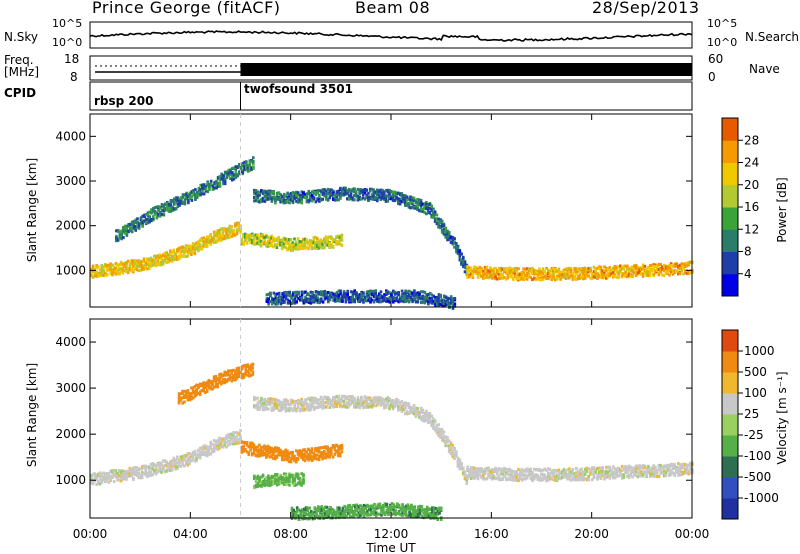 This screenshot has width=800, height=554. I want to click on chart-title: Prince George (fitACF), so click(186, 8).